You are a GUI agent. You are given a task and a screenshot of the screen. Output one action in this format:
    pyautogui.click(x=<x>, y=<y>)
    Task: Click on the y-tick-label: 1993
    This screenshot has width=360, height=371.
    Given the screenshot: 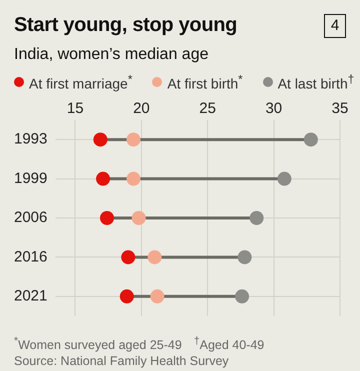 What is the action you would take?
    pyautogui.click(x=31, y=139)
    